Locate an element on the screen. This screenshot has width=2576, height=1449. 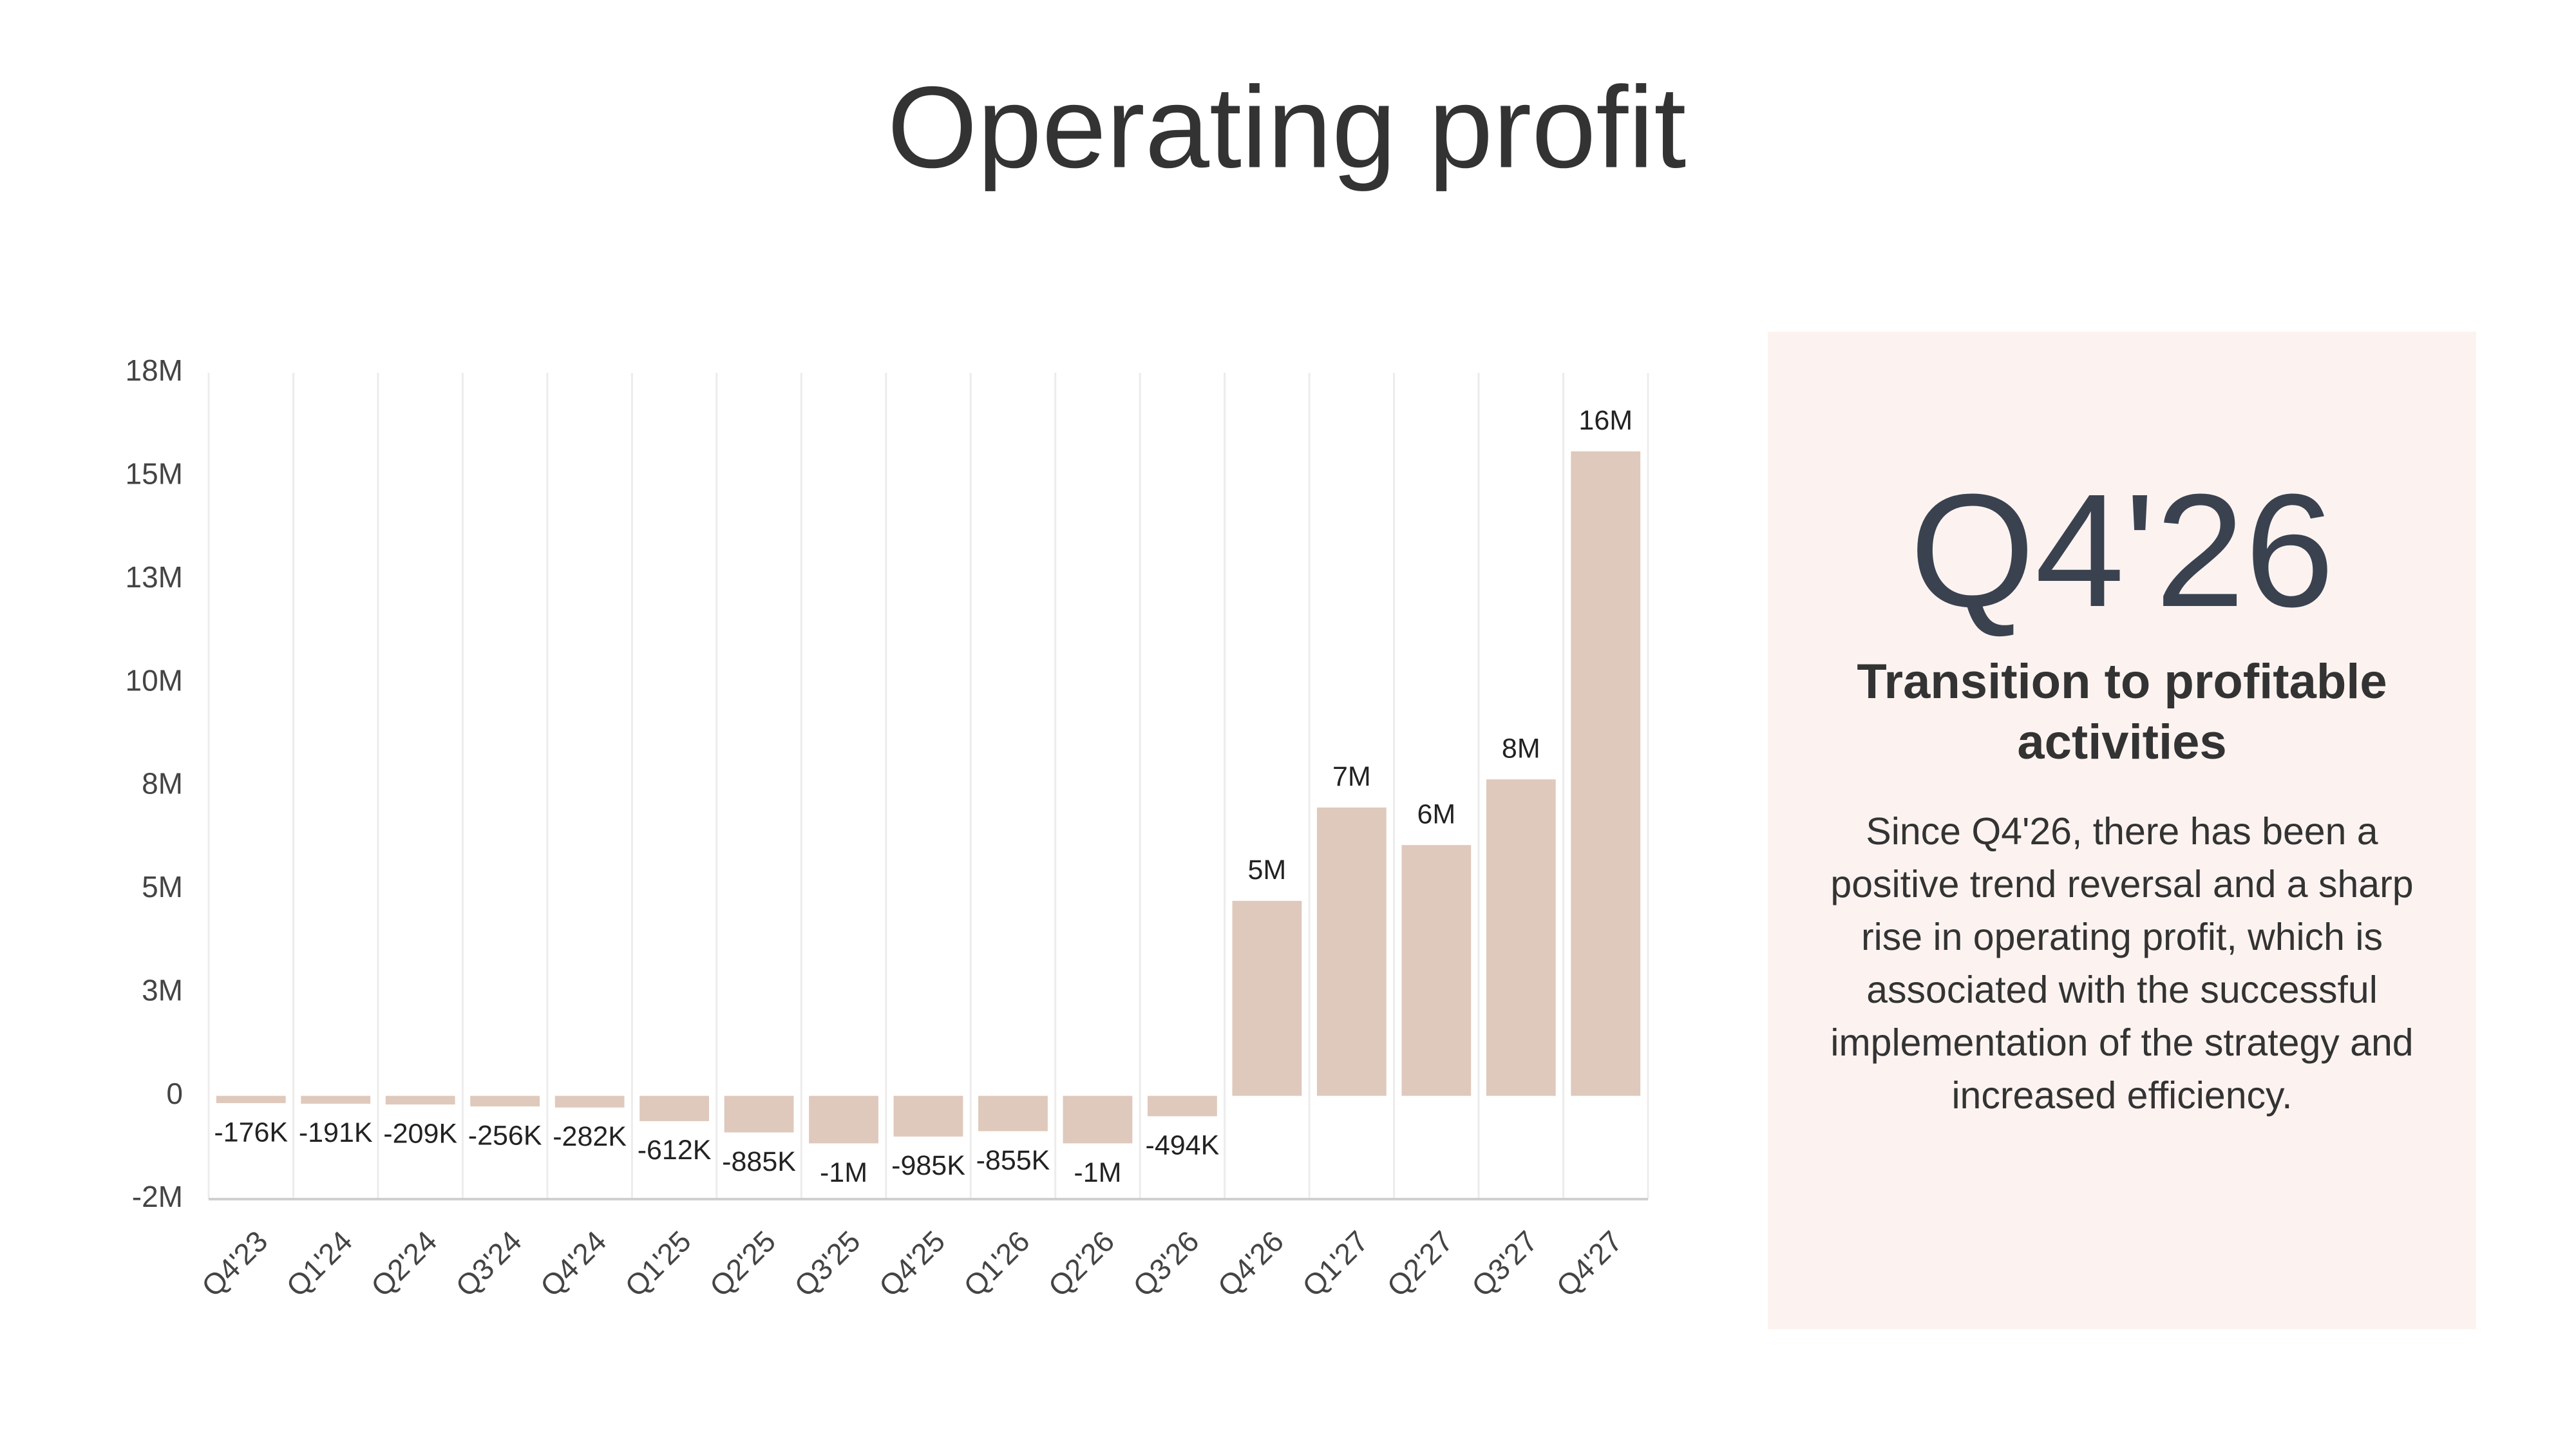
x-tick-label: Q4'26 is located at coordinates (1251, 1263).